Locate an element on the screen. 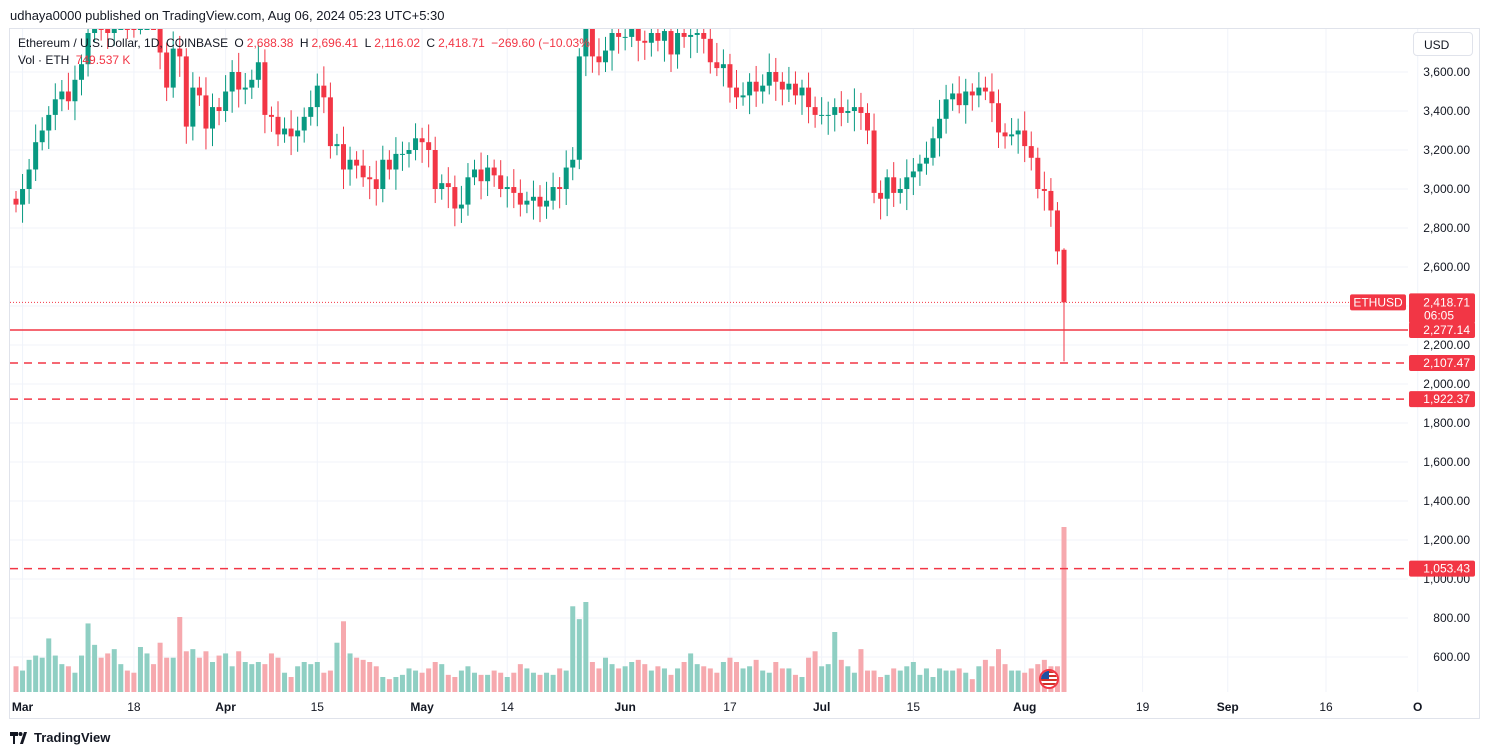 The image size is (1491, 755). symbol-title: Ethereum / U.S. Dollar, 1D, COINBASE is located at coordinates (123, 43).